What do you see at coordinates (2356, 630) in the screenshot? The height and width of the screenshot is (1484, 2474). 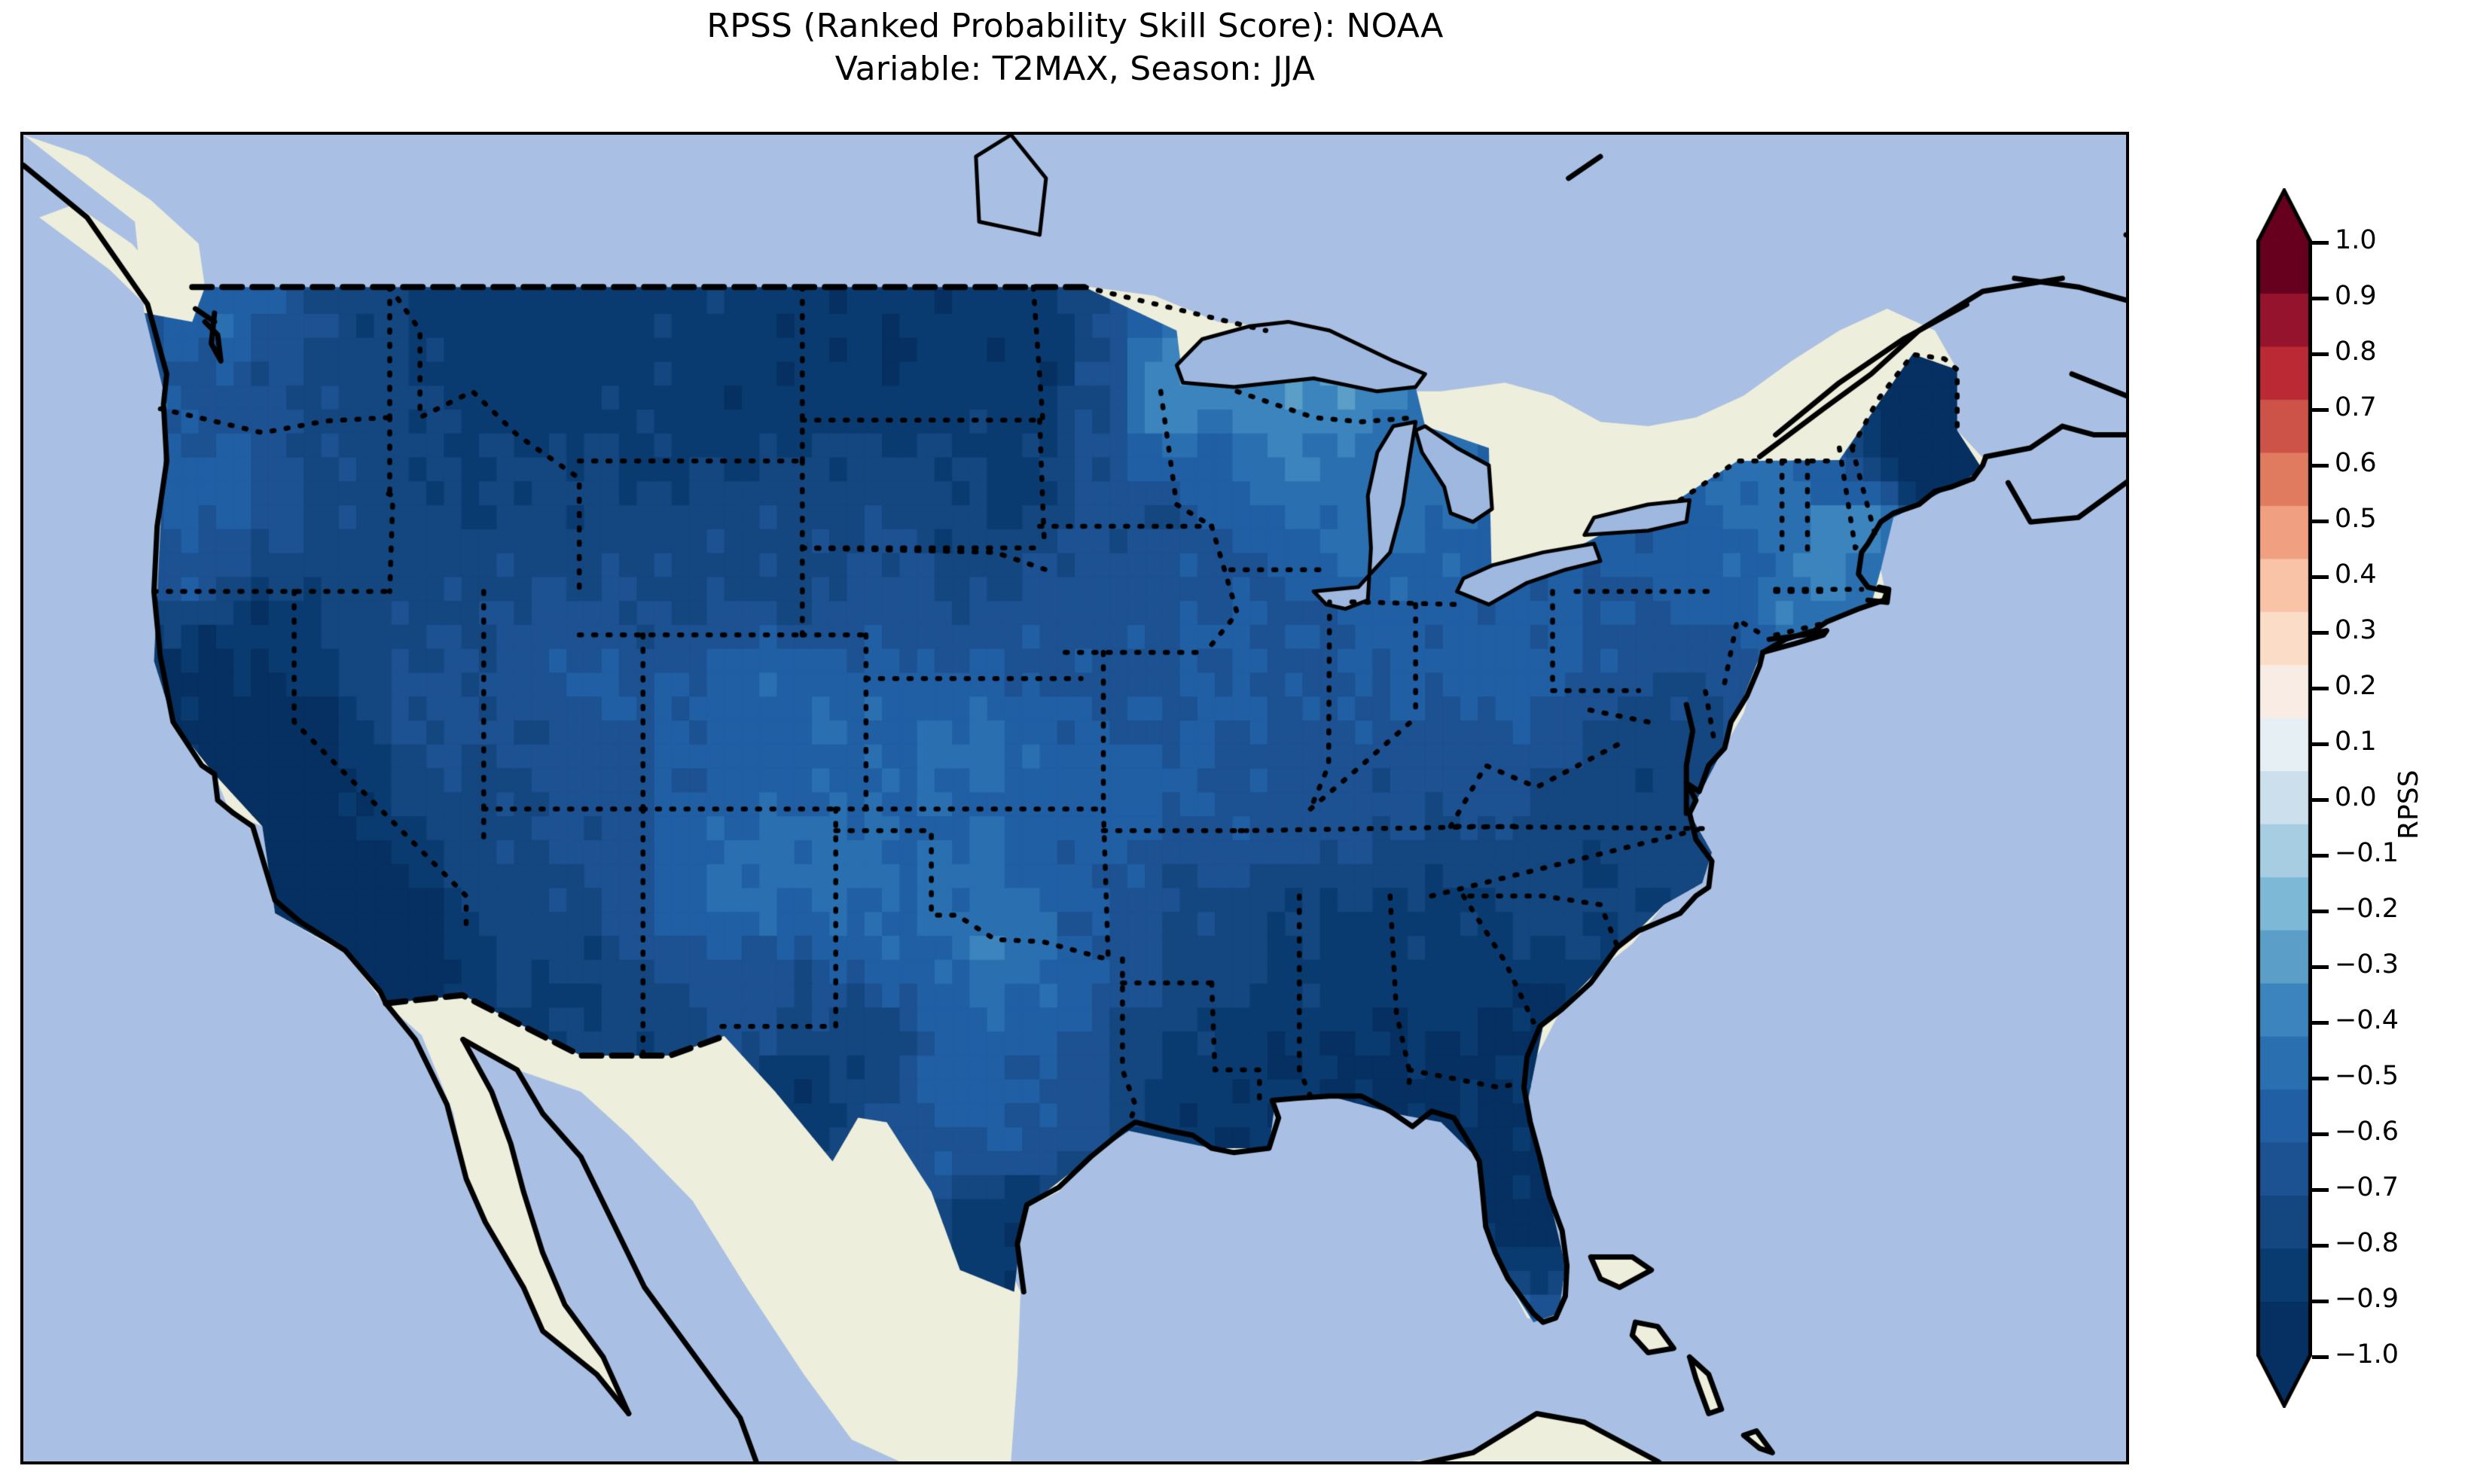 I see `colorbar-tick-label: 0.3` at bounding box center [2356, 630].